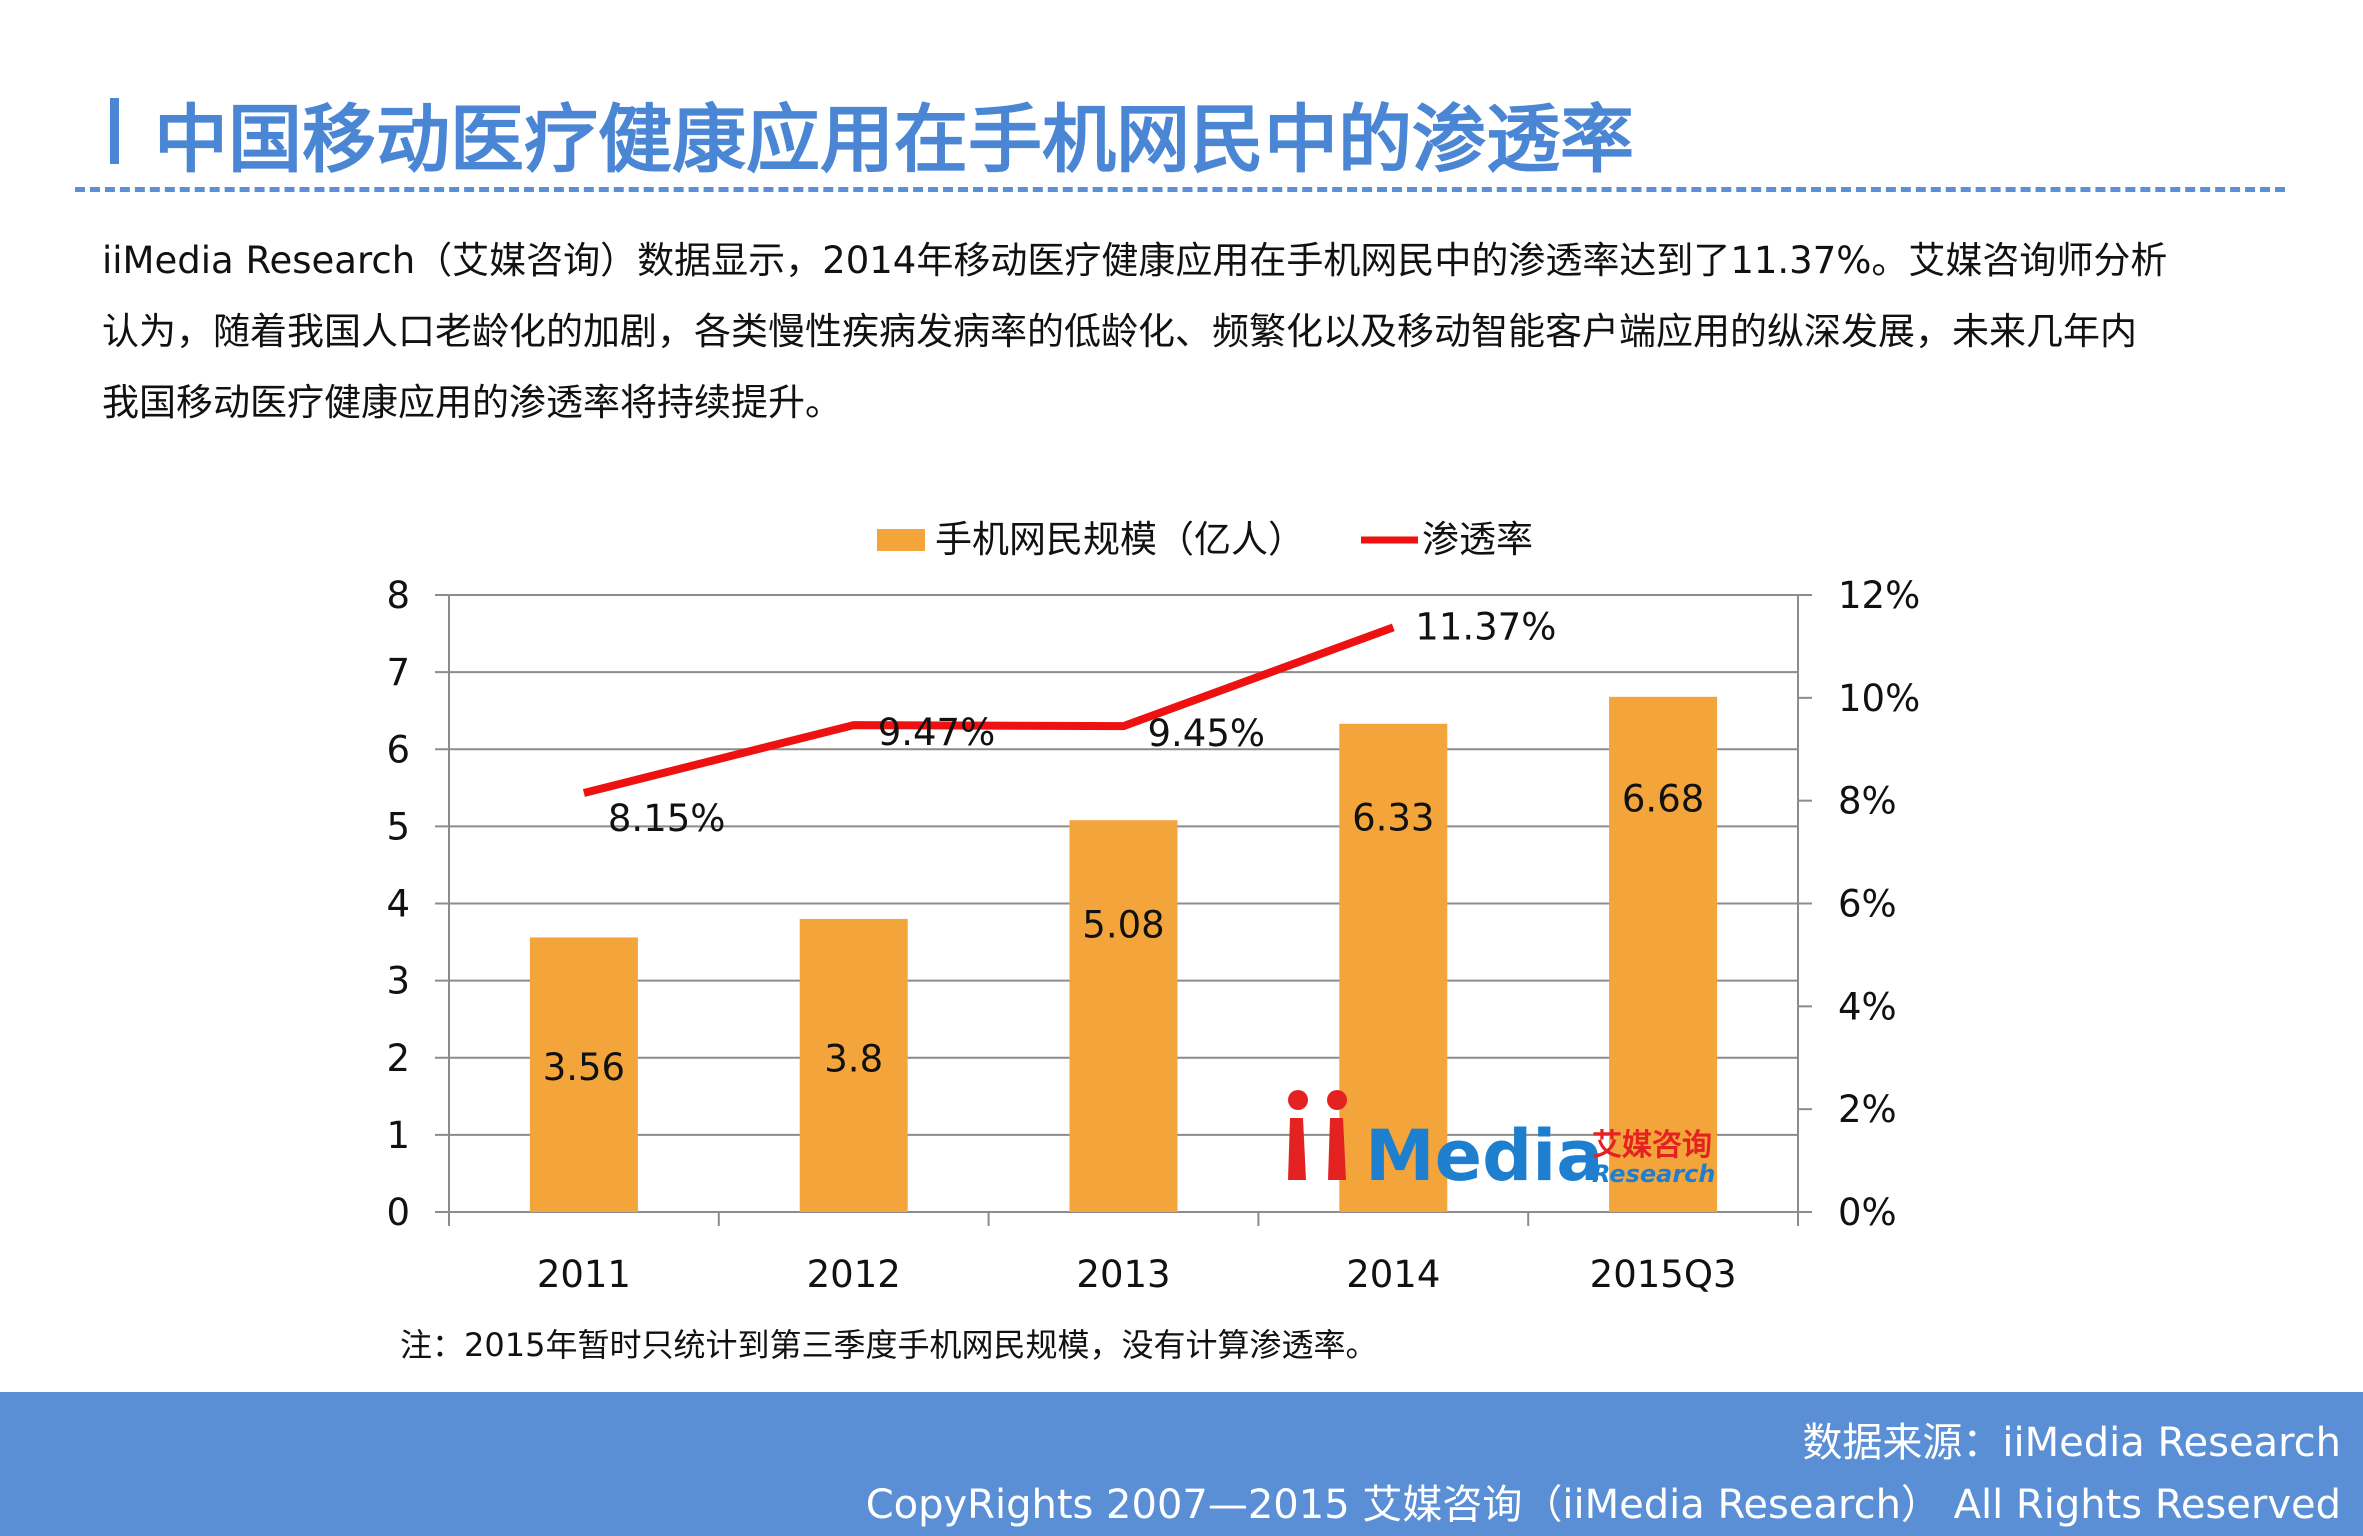 This screenshot has height=1536, width=2363. What do you see at coordinates (889, 1345) in the screenshot?
I see `chart-note: 注：2015年暂时只统计到第三季度手机网民规模，没有计算渗透率。` at bounding box center [889, 1345].